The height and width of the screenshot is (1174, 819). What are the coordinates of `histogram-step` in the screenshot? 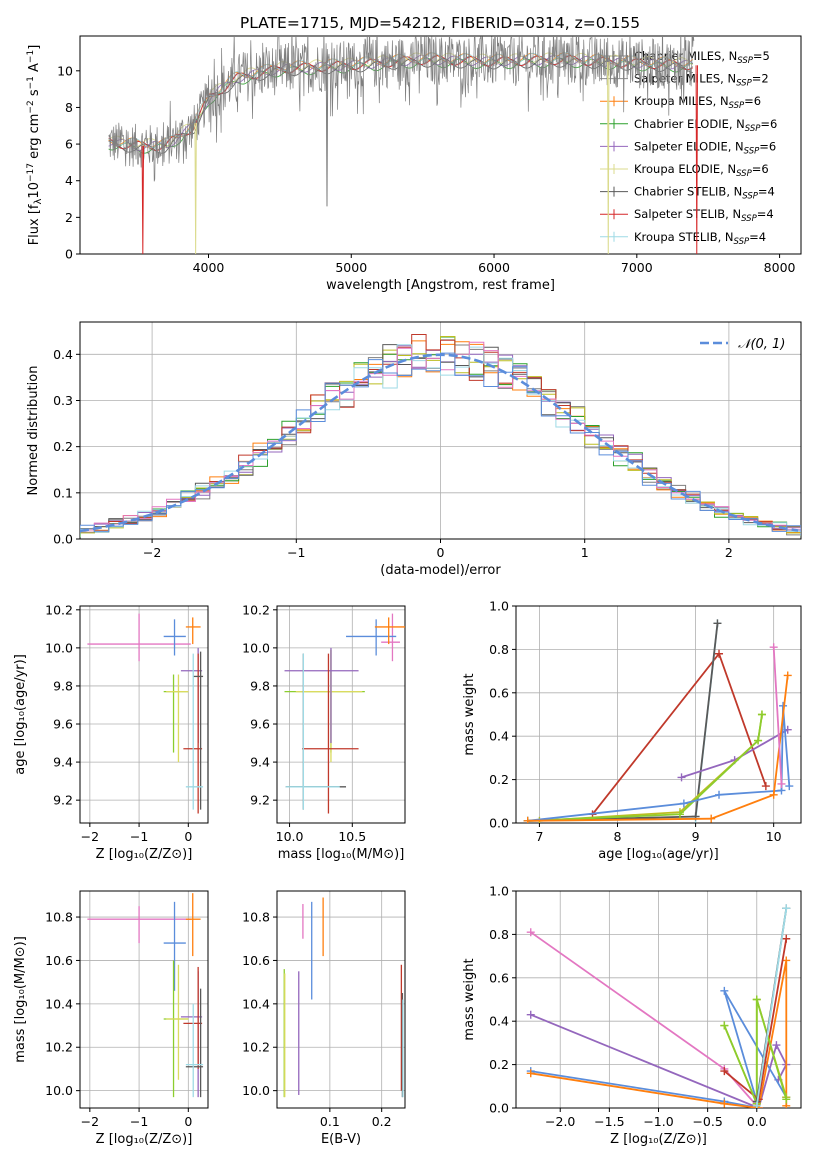 It's located at (440, 444).